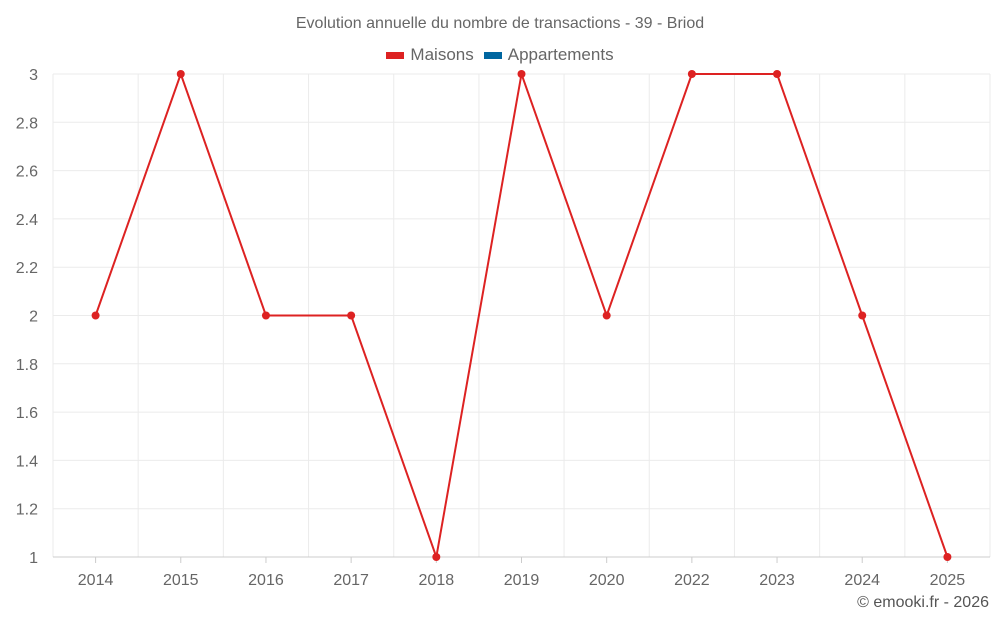 The height and width of the screenshot is (625, 1000). I want to click on x-tick-label: 2024, so click(862, 580).